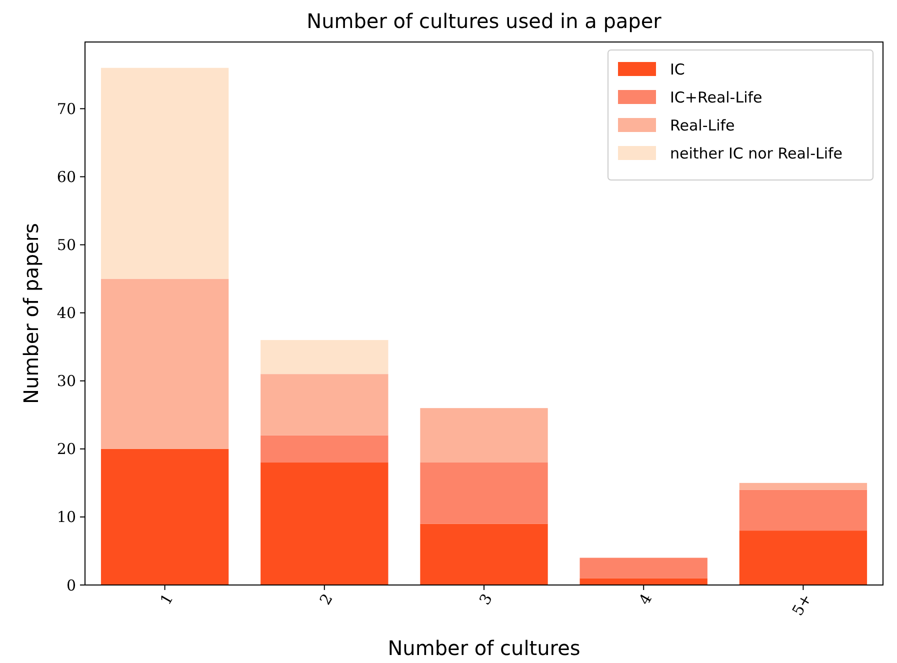 The height and width of the screenshot is (663, 897). Describe the element at coordinates (484, 648) in the screenshot. I see `x-axis-title: Number of cultures` at that location.